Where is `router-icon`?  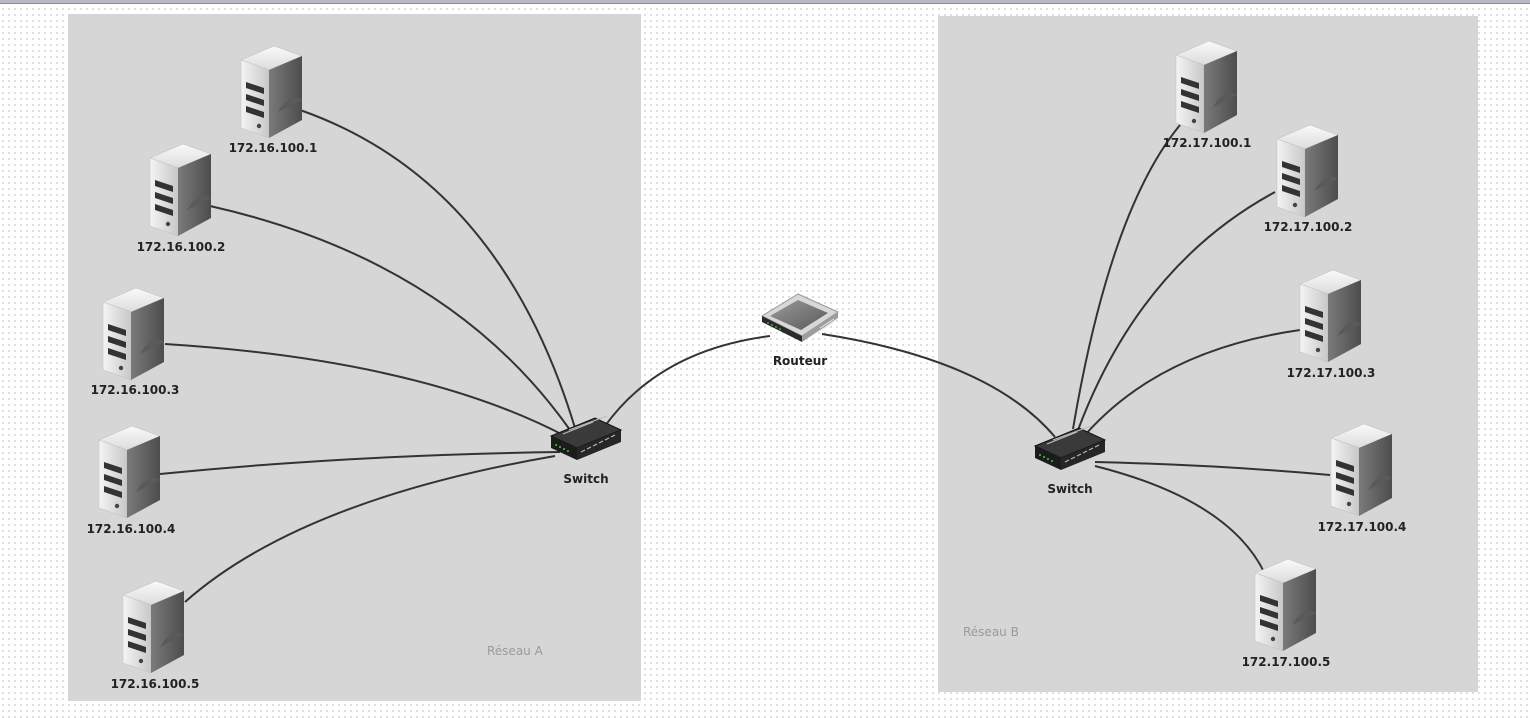 router-icon is located at coordinates (800, 318).